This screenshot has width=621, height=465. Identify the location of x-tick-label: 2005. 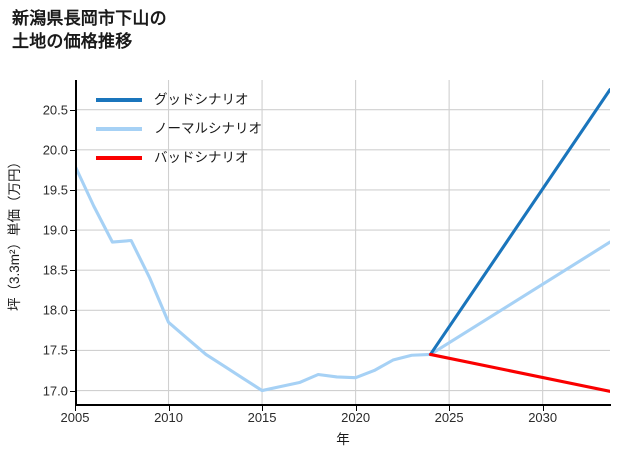
(75, 417).